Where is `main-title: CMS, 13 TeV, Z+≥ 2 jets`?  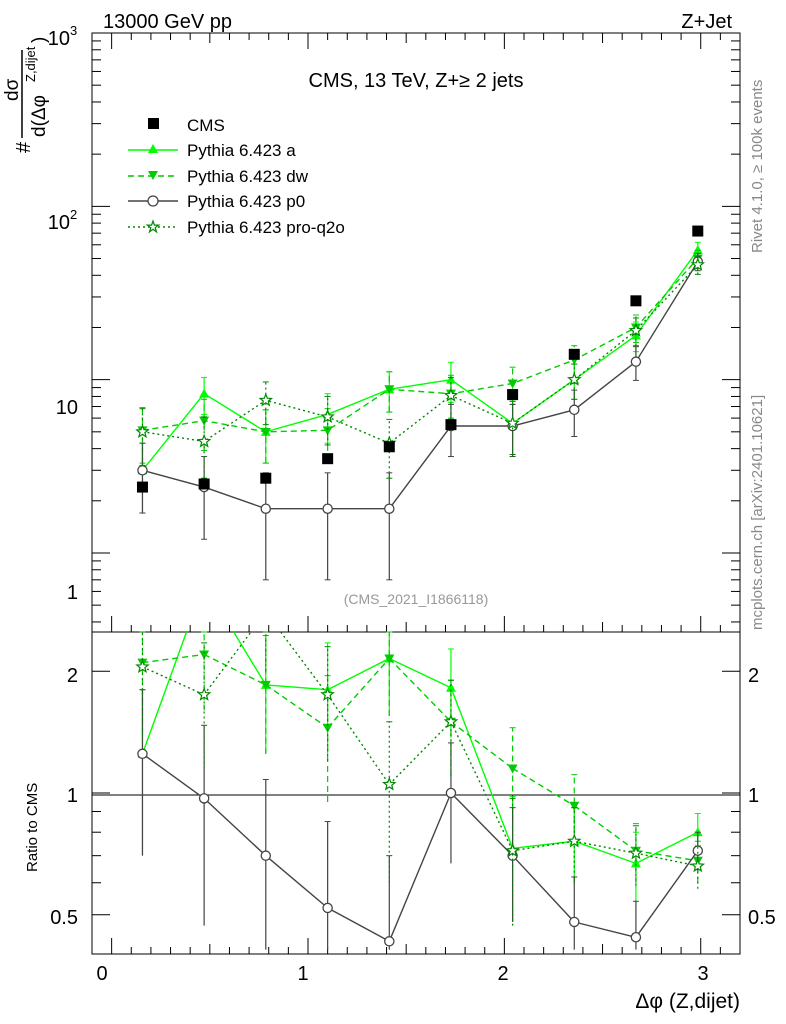
main-title: CMS, 13 TeV, Z+≥ 2 jets is located at coordinates (416, 81).